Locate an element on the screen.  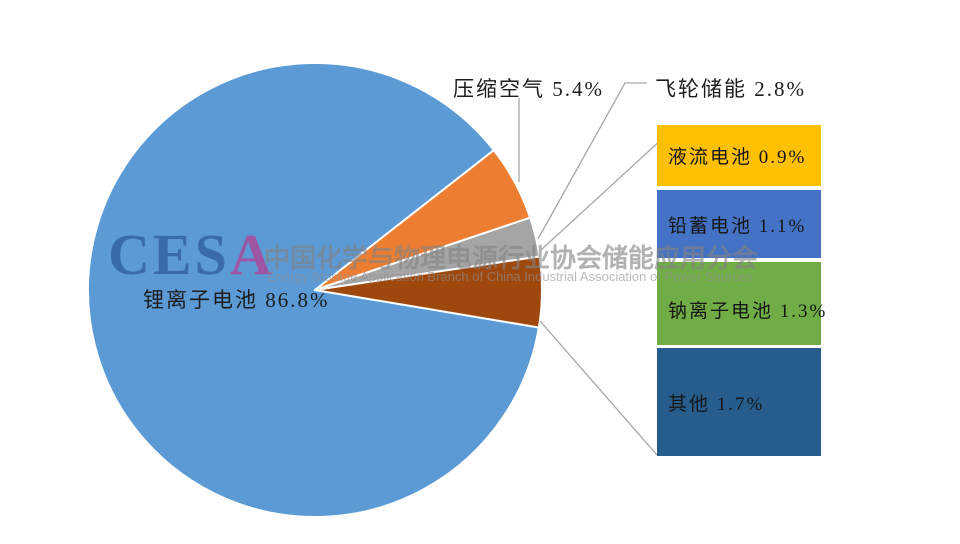
callout-box-lead-acid: 铅蓄电池 1.1% is located at coordinates (739, 224).